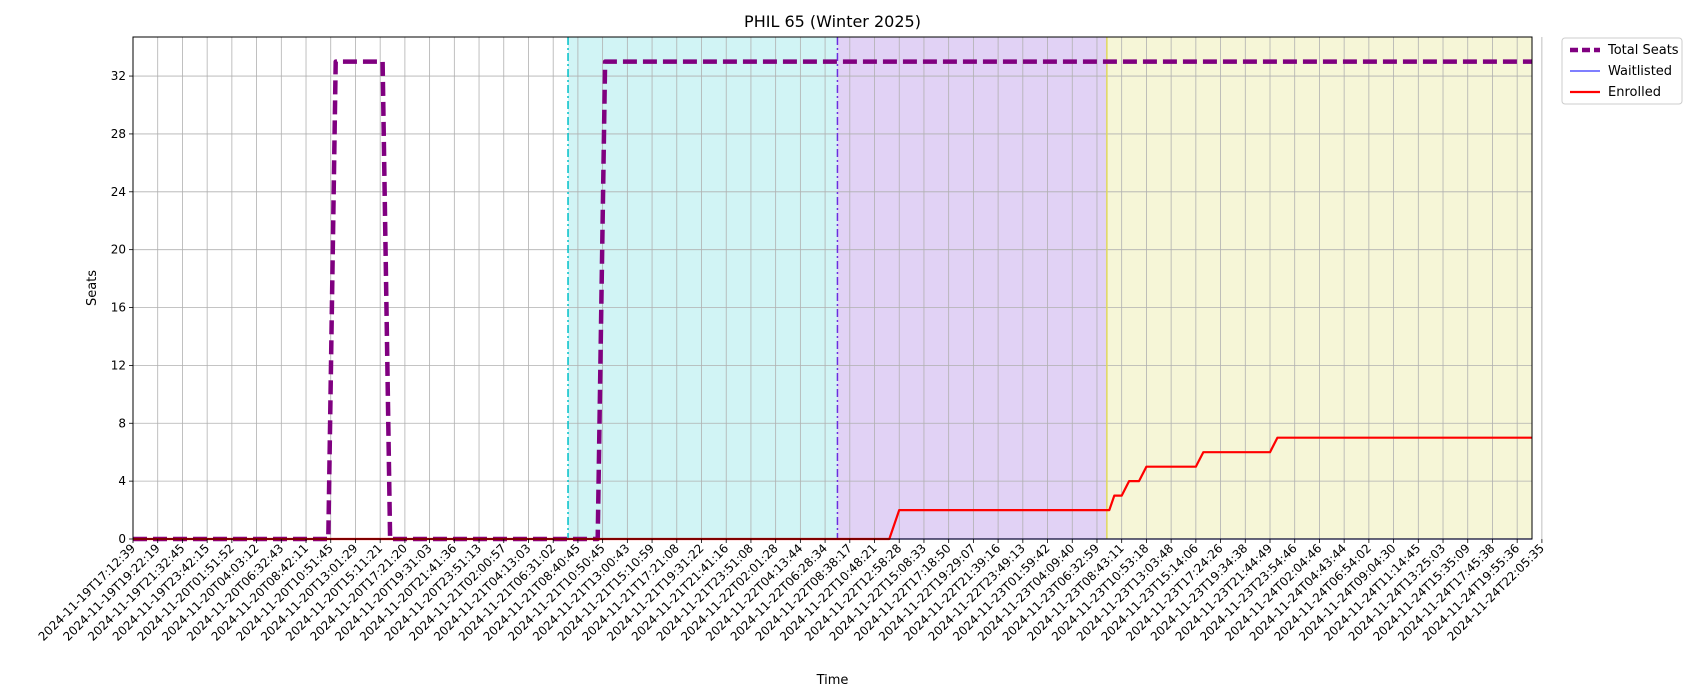  What do you see at coordinates (118, 250) in the screenshot?
I see `y-tick-label-20: 20` at bounding box center [118, 250].